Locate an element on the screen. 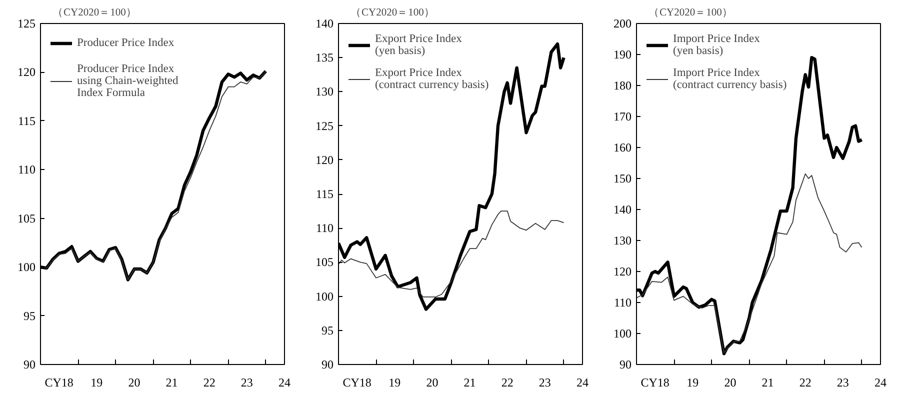 The image size is (900, 395). legend-label: Producer Price Index is located at coordinates (125, 43).